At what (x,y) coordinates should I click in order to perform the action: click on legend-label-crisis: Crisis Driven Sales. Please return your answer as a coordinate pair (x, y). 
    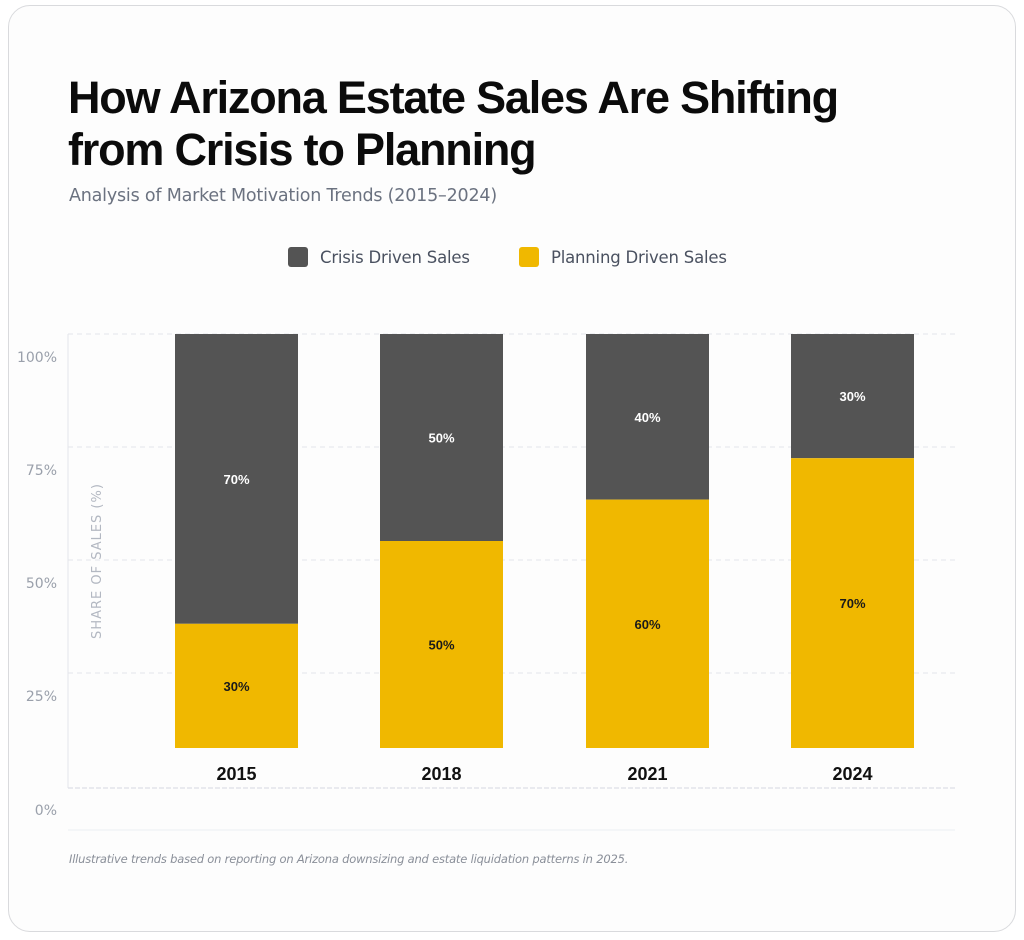
    Looking at the image, I should click on (395, 257).